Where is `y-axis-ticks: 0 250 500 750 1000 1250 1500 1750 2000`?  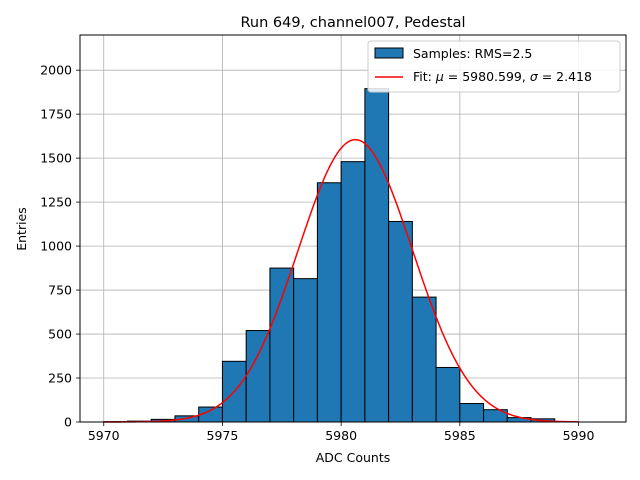
y-axis-ticks: 0 250 500 750 1000 1250 1500 1750 2000 is located at coordinates (60, 246).